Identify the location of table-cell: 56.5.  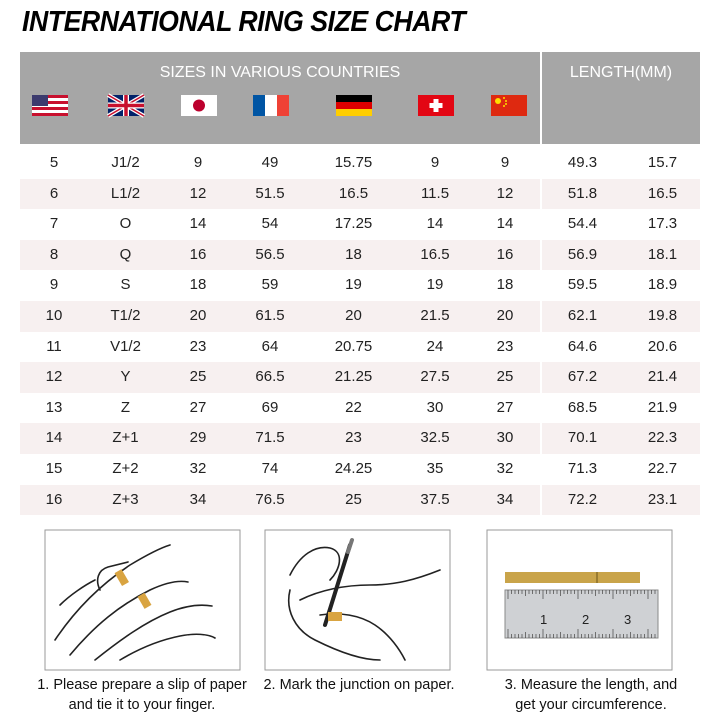
(270, 254).